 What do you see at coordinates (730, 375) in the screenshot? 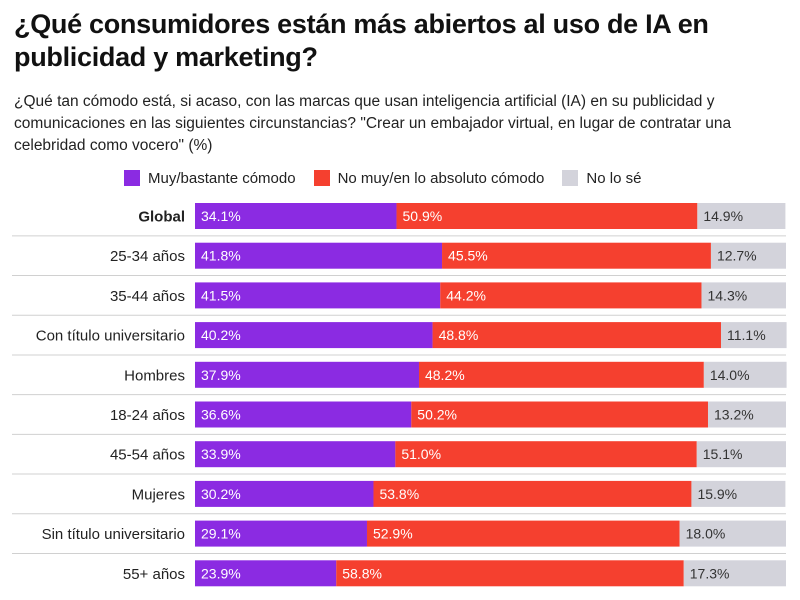
I see `data-label-dont-know: 14.0%` at bounding box center [730, 375].